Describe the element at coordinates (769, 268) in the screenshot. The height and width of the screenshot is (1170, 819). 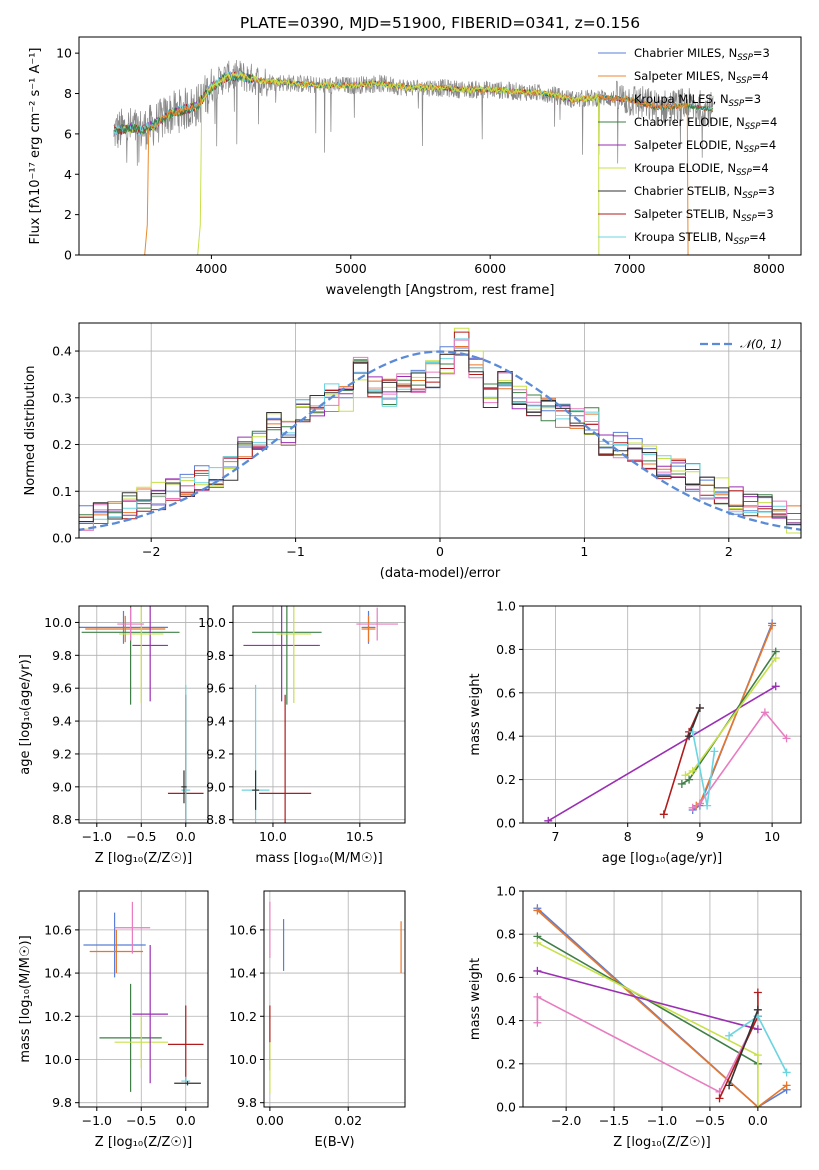
I see `x-tick-label: 8000` at that location.